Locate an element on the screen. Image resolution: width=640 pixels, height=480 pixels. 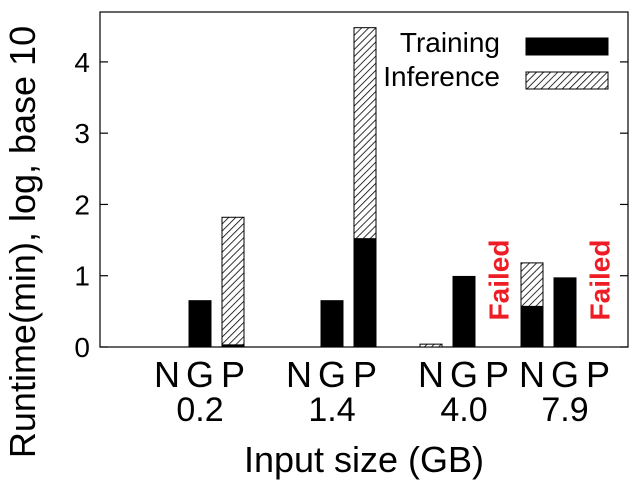
y-tick-label: 4 is located at coordinates (82, 62).